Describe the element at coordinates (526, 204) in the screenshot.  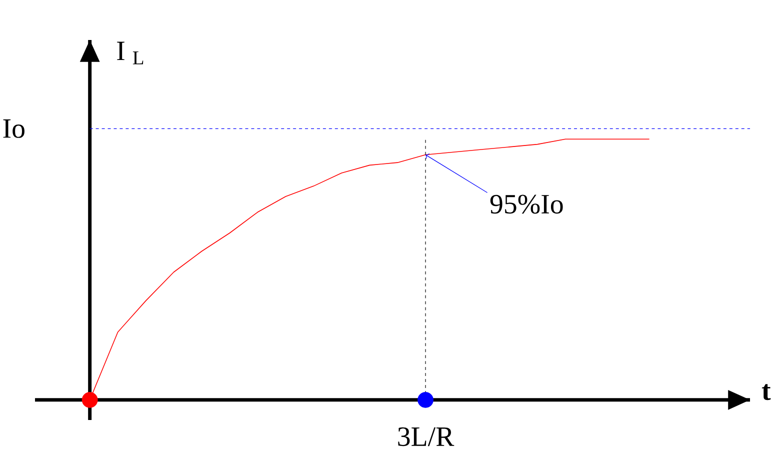
I see `annotation: 95%Io` at that location.